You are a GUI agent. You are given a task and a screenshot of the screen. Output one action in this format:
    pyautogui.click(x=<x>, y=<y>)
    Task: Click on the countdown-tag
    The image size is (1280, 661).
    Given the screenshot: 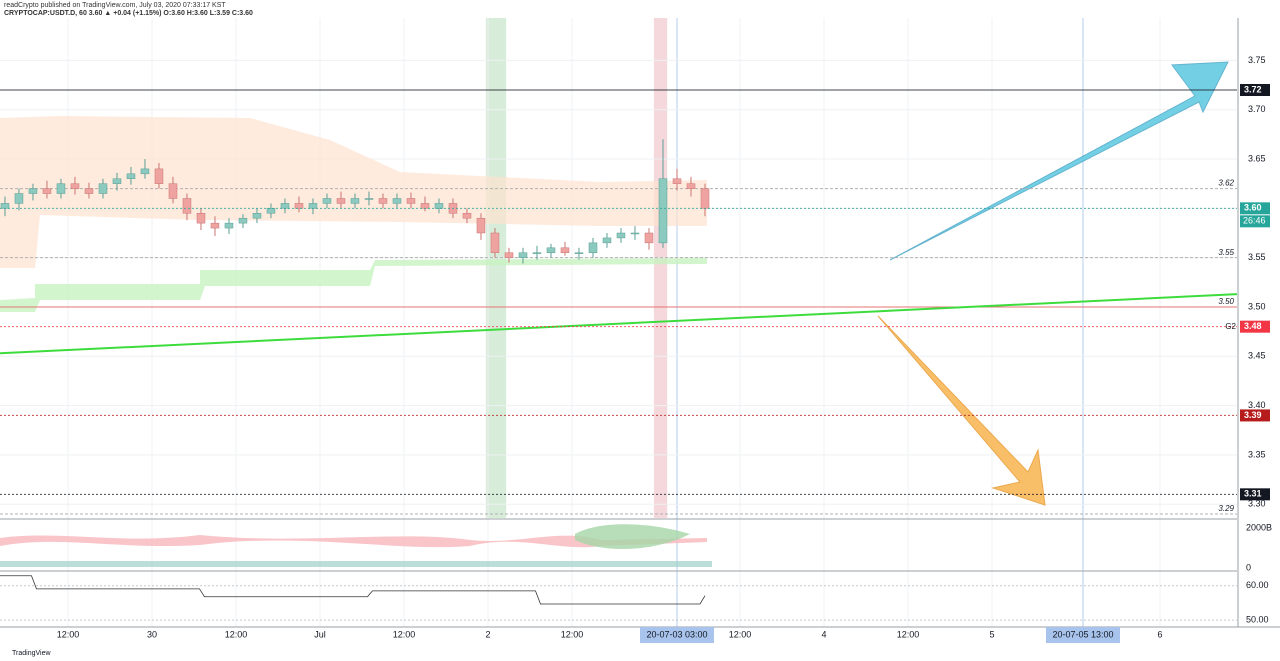 What is the action you would take?
    pyautogui.click(x=1255, y=221)
    